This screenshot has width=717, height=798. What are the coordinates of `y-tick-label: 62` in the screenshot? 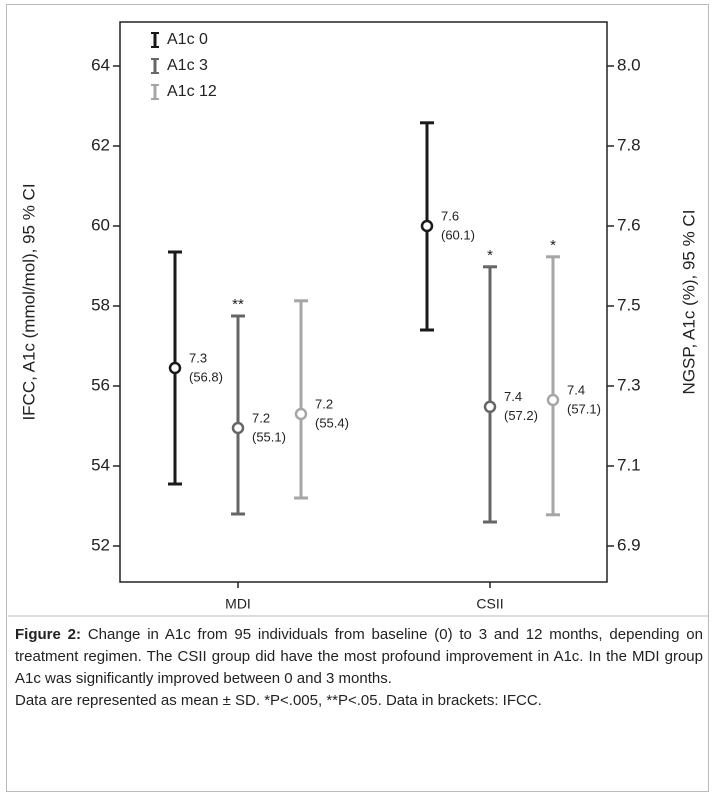 It's located at (100, 144).